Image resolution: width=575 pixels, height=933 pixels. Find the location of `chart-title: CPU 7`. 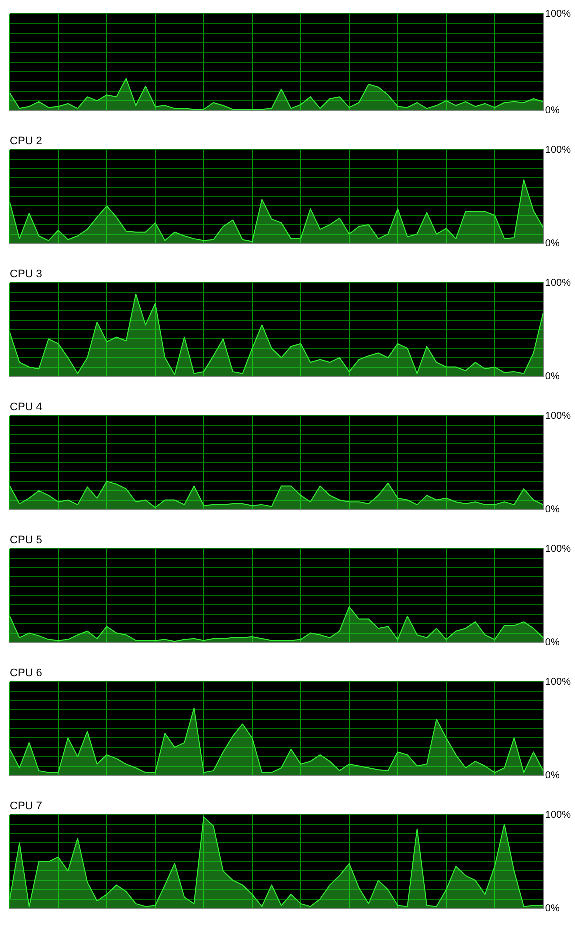

chart-title: CPU 7 is located at coordinates (26, 806).